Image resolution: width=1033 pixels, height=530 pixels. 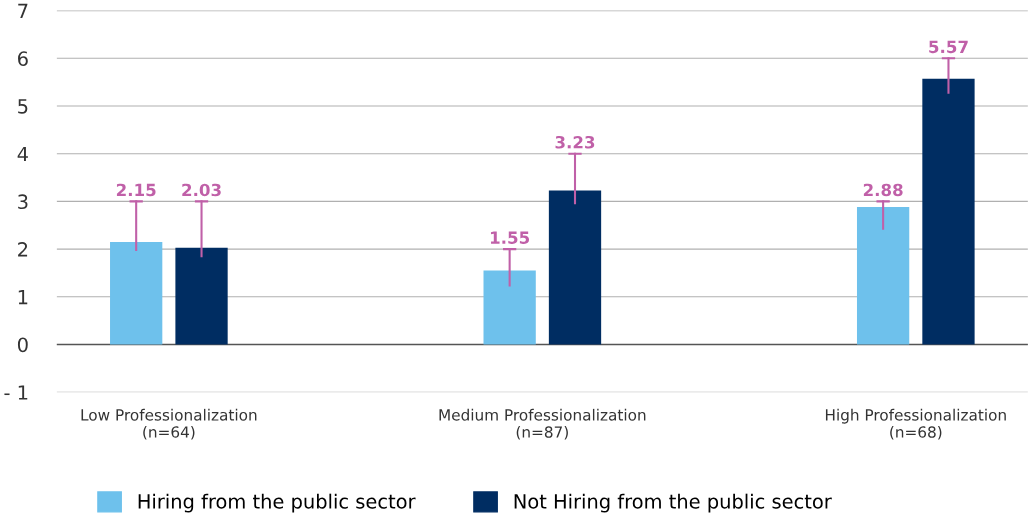 I want to click on x-tick-label: Low Professionalization (n=64), so click(x=169, y=424).